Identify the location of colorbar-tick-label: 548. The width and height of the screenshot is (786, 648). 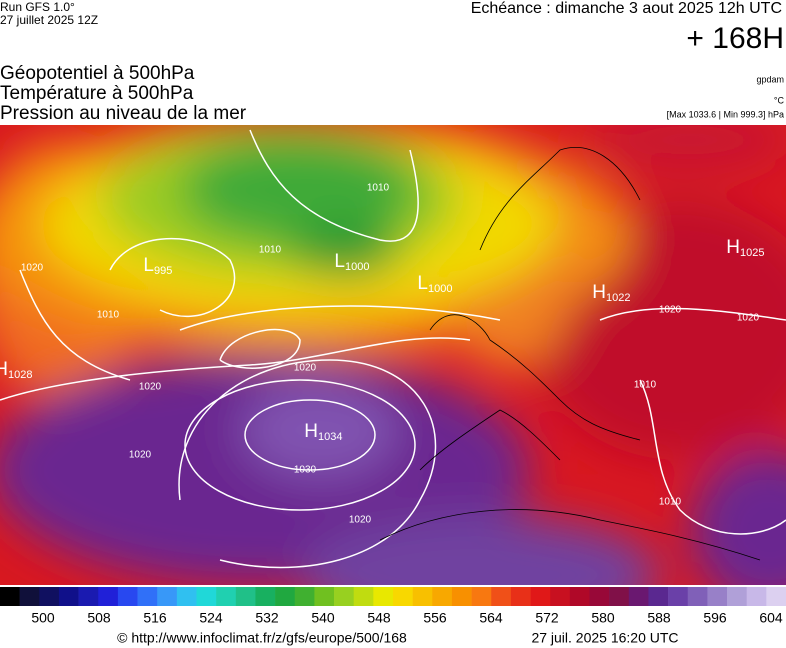
(379, 618).